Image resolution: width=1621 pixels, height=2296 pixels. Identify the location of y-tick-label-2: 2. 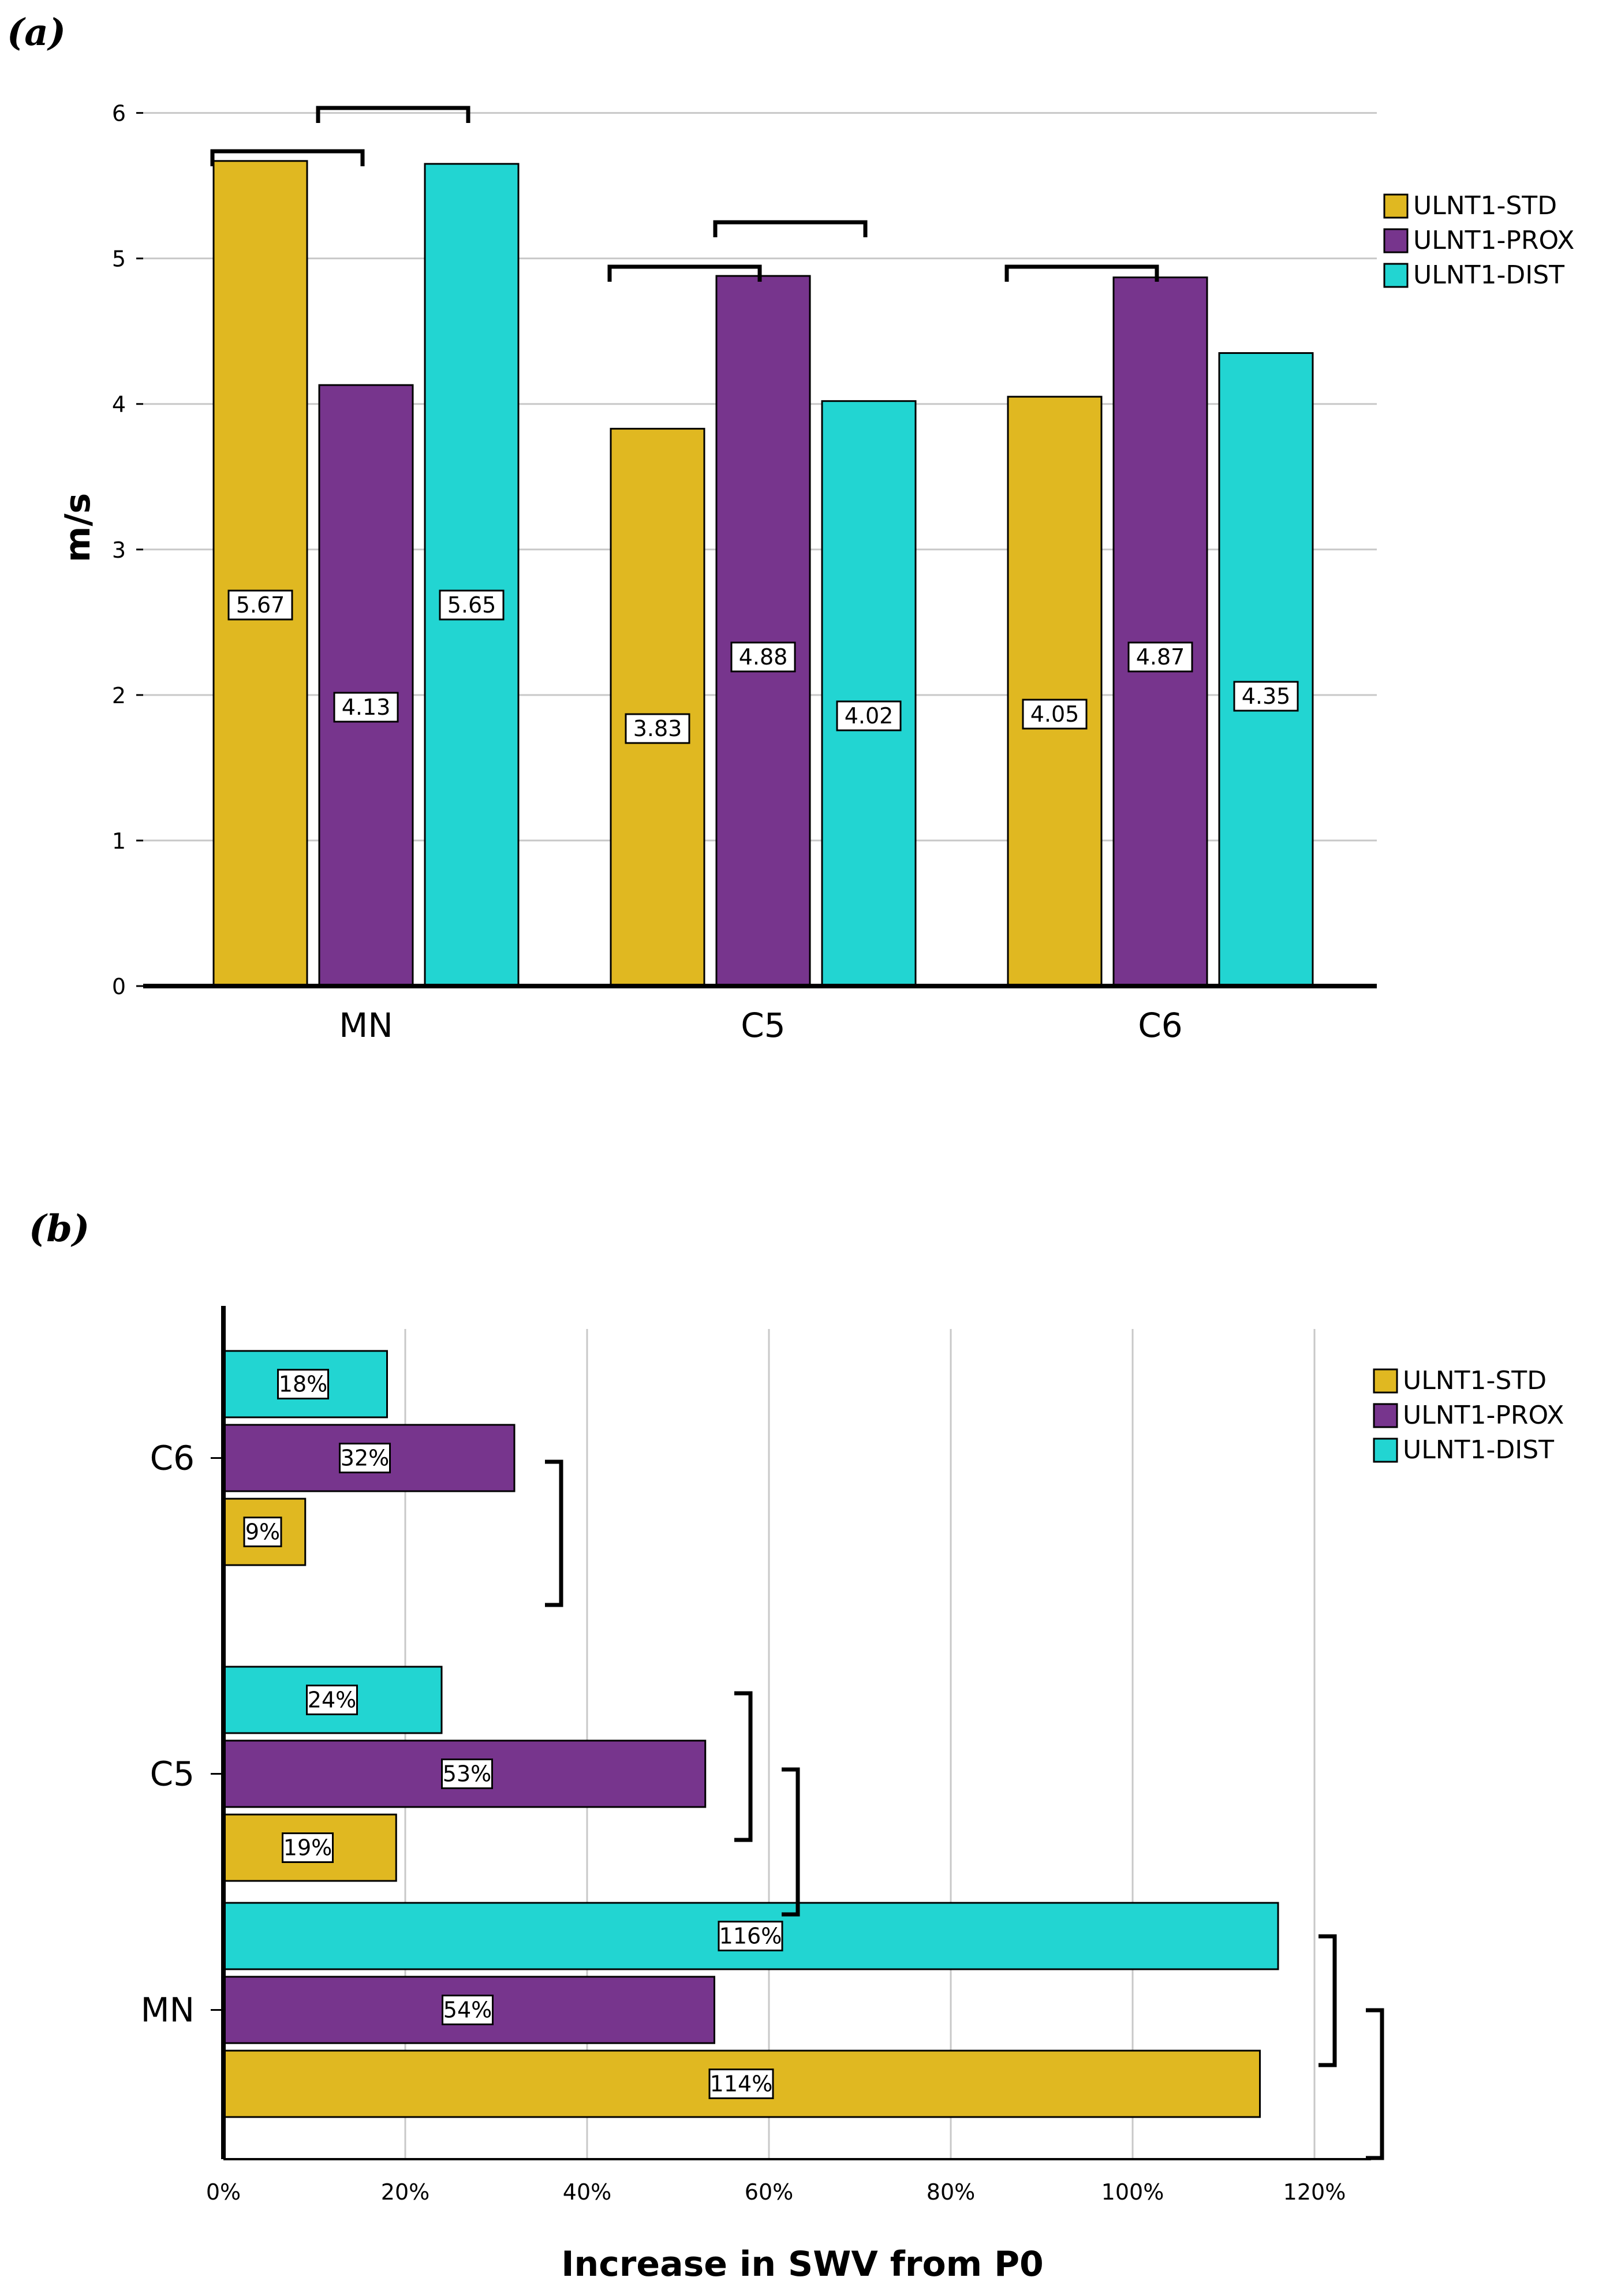
(119, 695).